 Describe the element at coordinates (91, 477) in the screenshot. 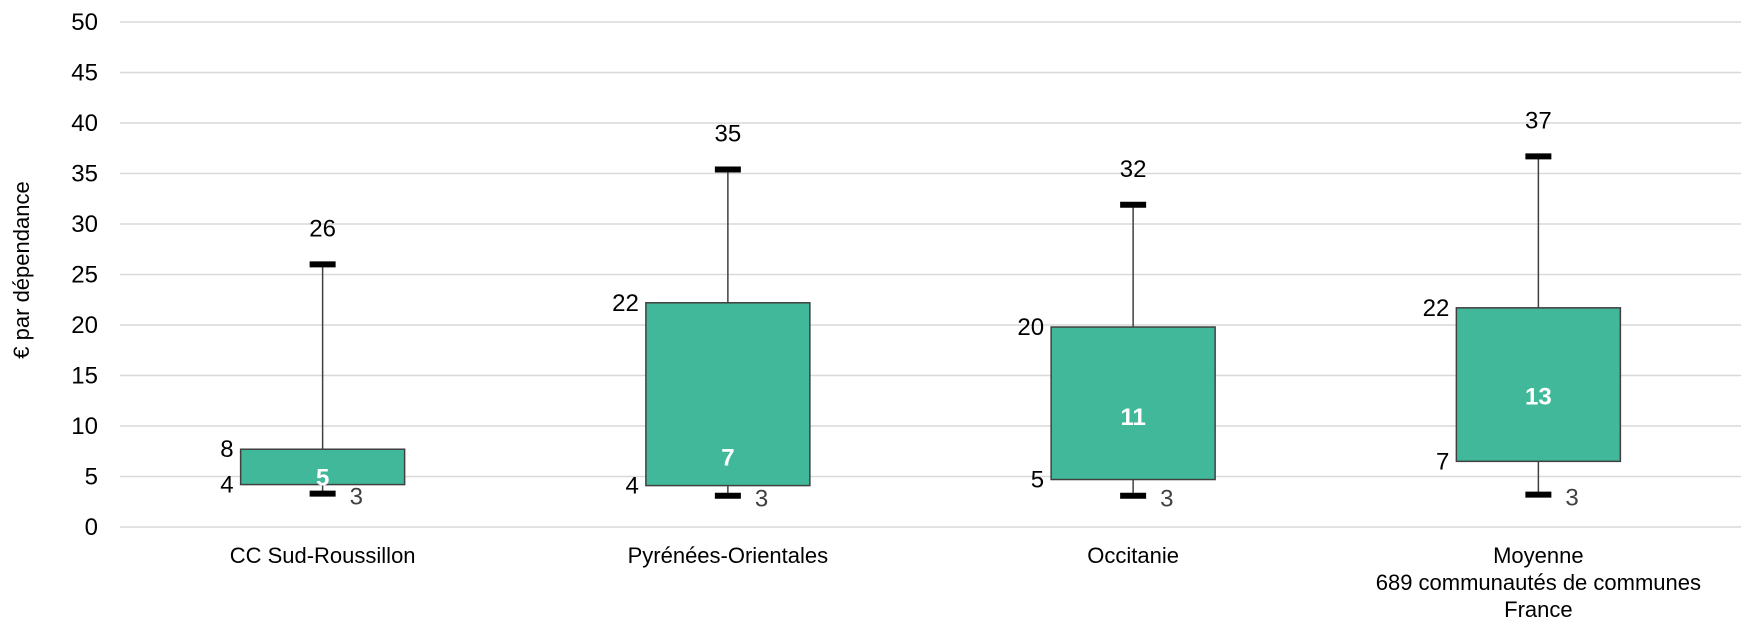

I see `y-tick-label: 5` at that location.